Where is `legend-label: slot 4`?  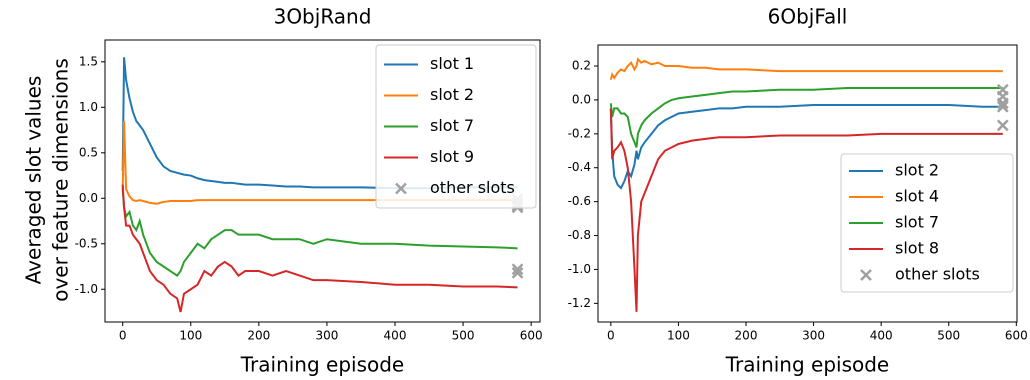 legend-label: slot 4 is located at coordinates (917, 196).